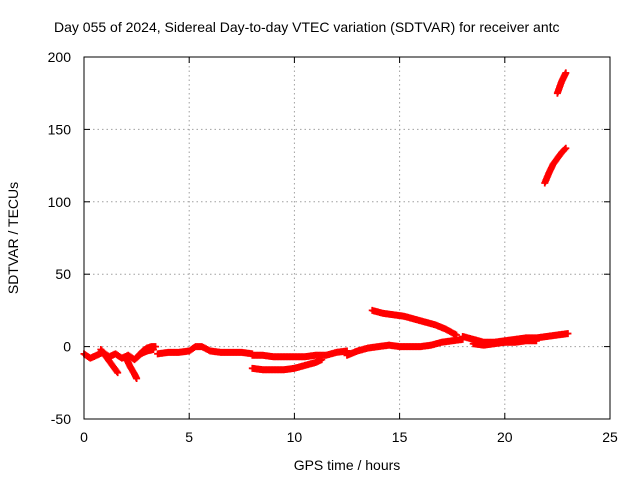  I want to click on x-tick-label: 10, so click(295, 437).